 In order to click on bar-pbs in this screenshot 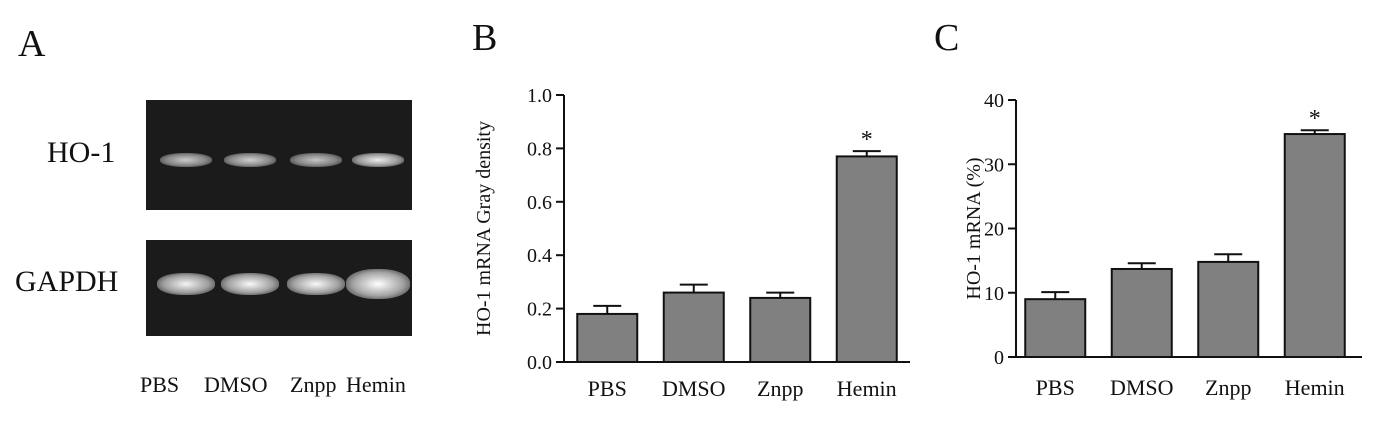, I will do `click(1055, 328)`.